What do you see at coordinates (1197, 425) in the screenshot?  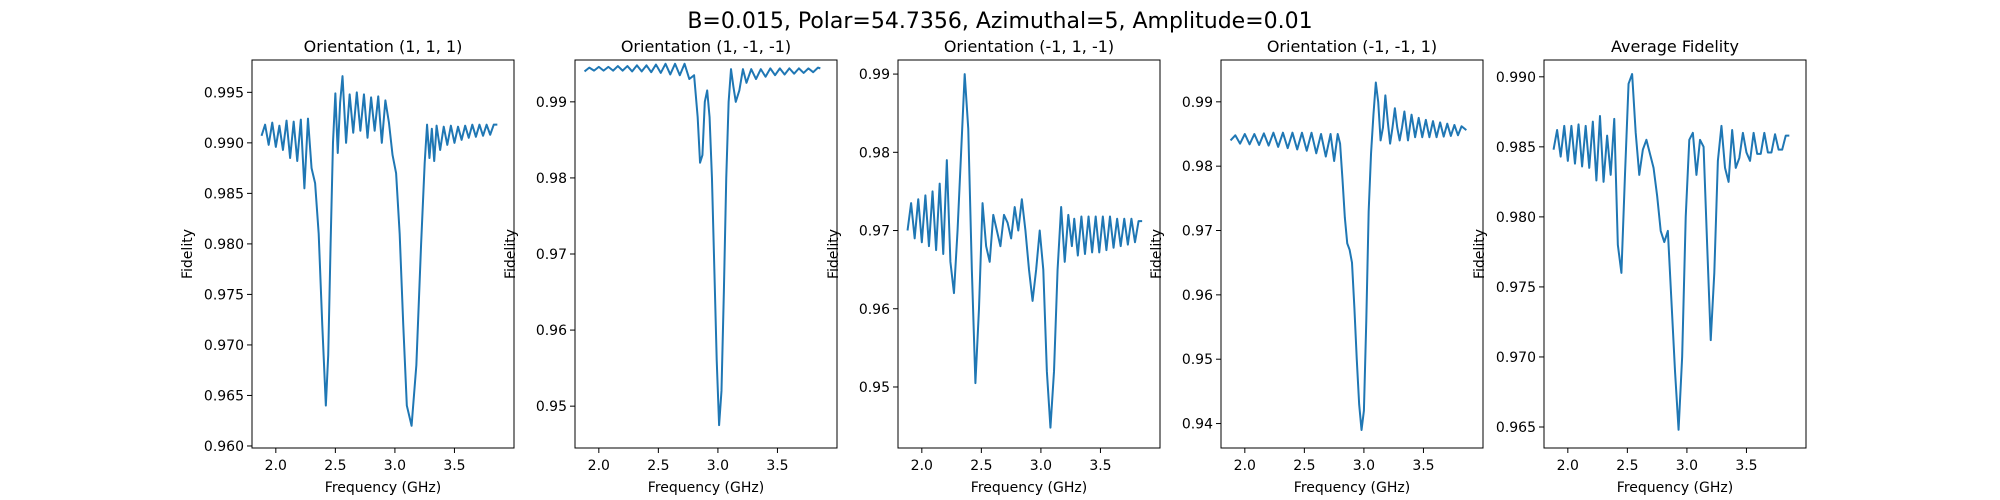 I see `y-tick-label: 0.94` at bounding box center [1197, 425].